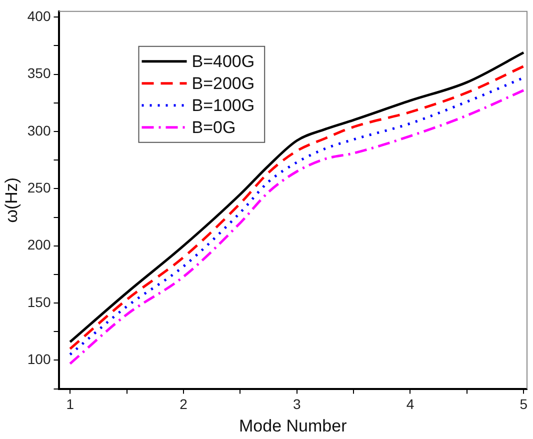 The width and height of the screenshot is (533, 439). What do you see at coordinates (39, 73) in the screenshot?
I see `y-tick-label: 350` at bounding box center [39, 73].